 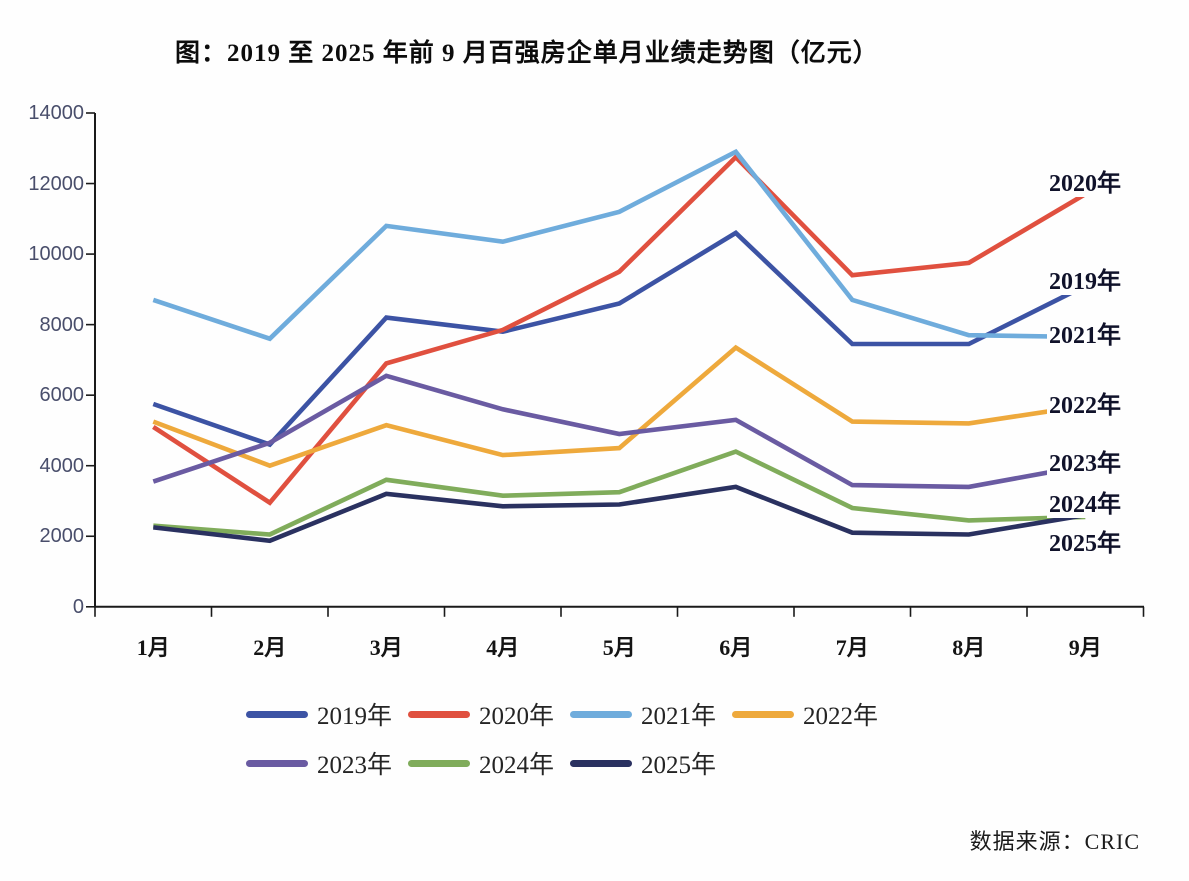 What do you see at coordinates (503, 647) in the screenshot?
I see `x-tick-label: 4月` at bounding box center [503, 647].